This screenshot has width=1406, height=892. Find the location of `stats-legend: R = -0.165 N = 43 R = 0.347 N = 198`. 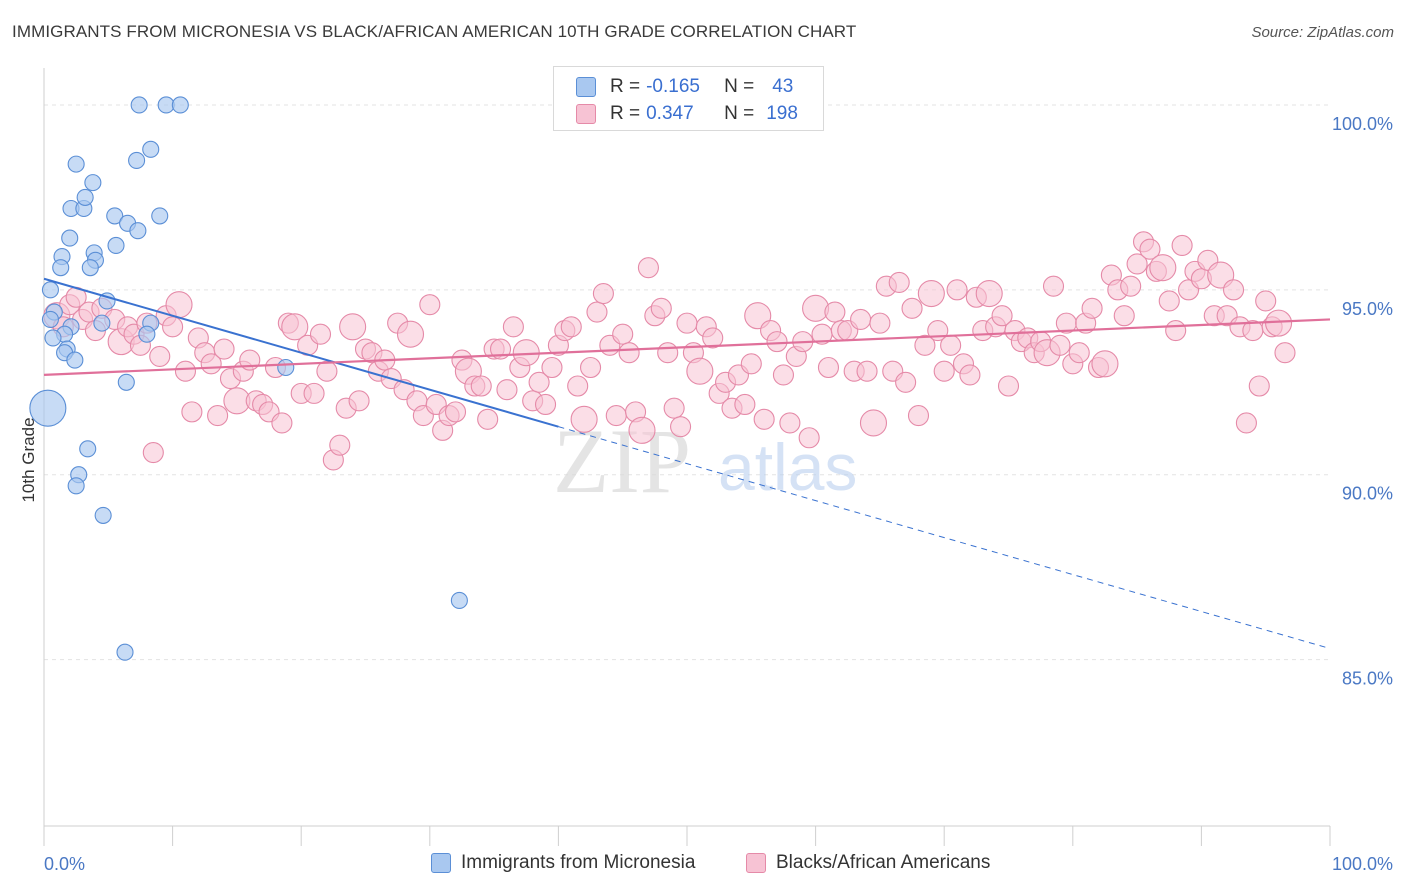

stats-legend: R = -0.165 N = 43 R = 0.347 N = 198 is located at coordinates (688, 98).